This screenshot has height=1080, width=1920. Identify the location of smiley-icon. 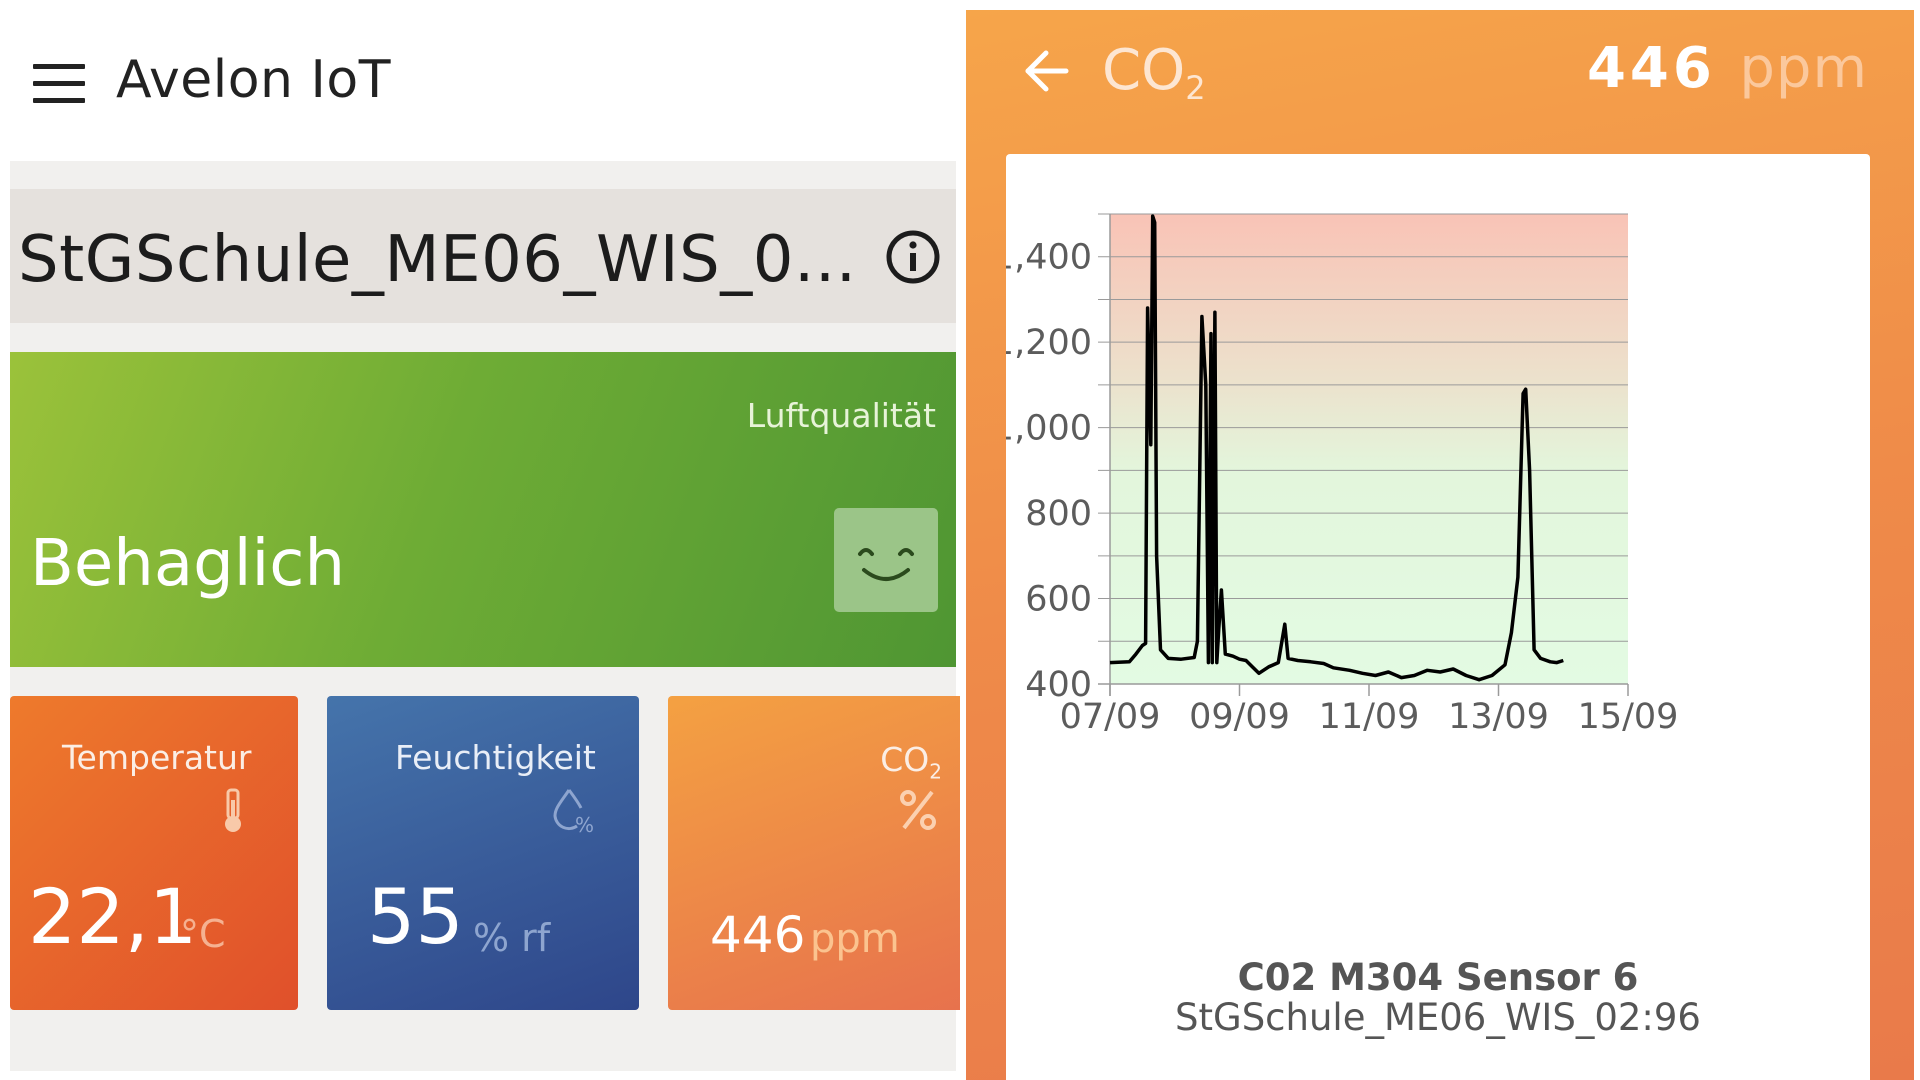
(886, 560).